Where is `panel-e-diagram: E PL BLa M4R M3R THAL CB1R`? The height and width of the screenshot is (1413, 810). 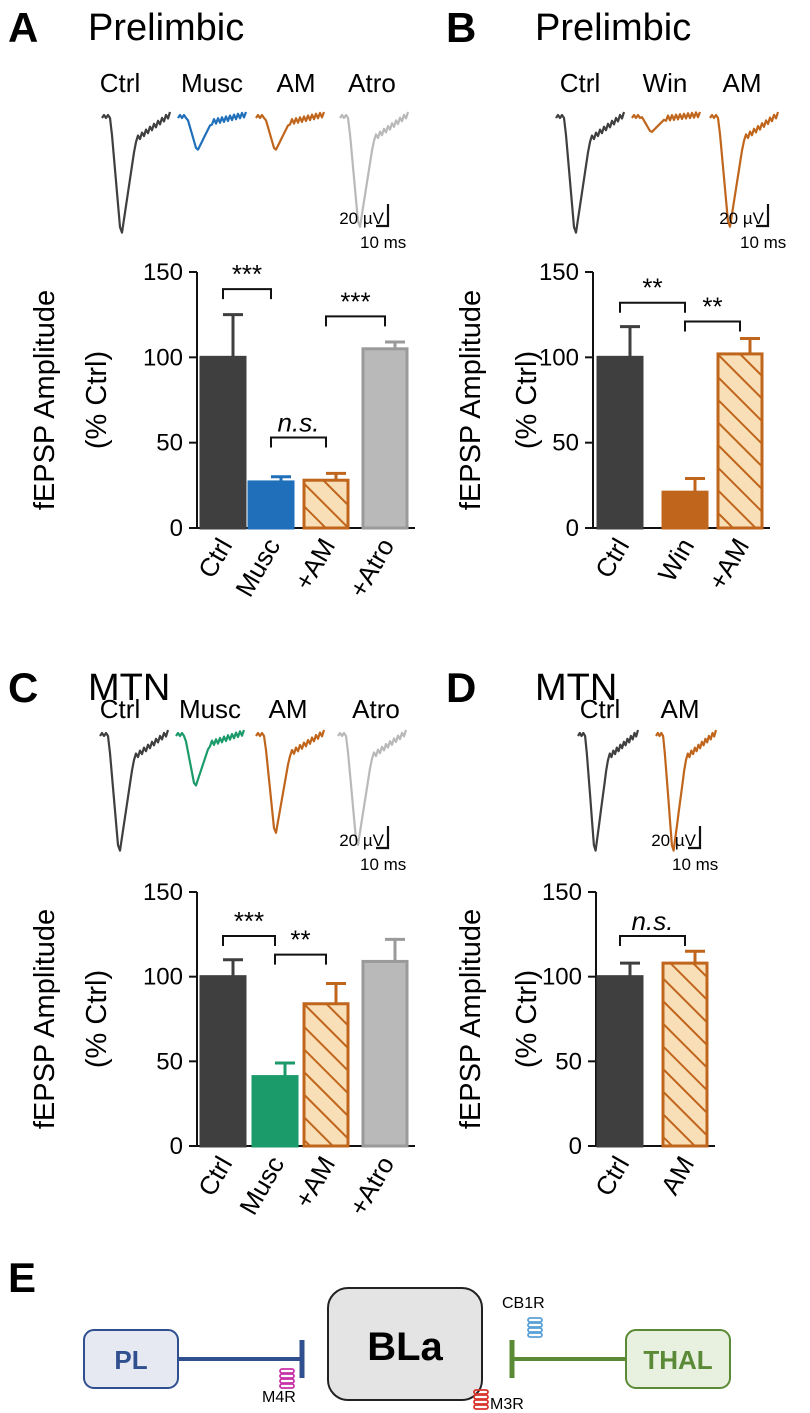
panel-e-diagram: E PL BLa M4R M3R THAL CB1R is located at coordinates (369, 1333).